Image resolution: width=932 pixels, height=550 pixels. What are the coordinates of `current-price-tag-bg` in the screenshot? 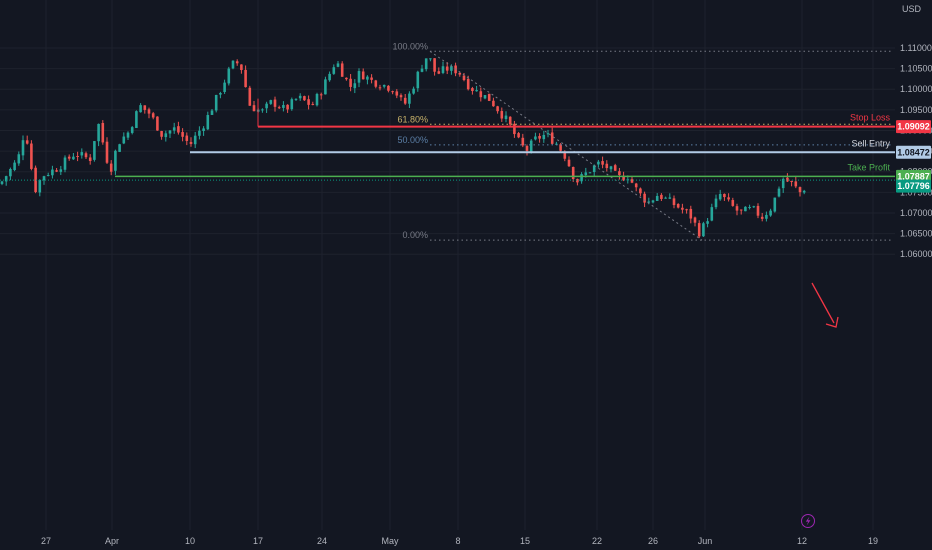 It's located at (913, 186).